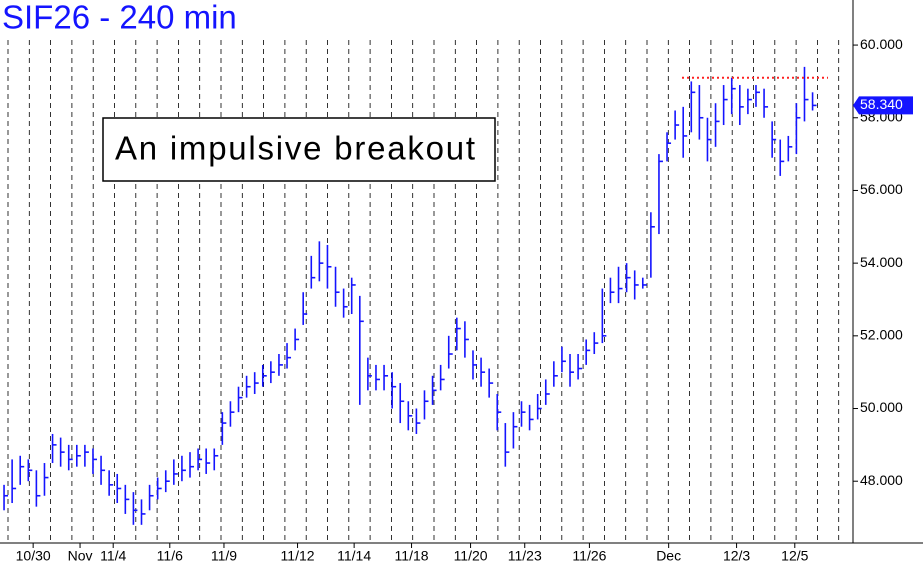 Image resolution: width=923 pixels, height=569 pixels. I want to click on x-tick-label: 12/3, so click(736, 556).